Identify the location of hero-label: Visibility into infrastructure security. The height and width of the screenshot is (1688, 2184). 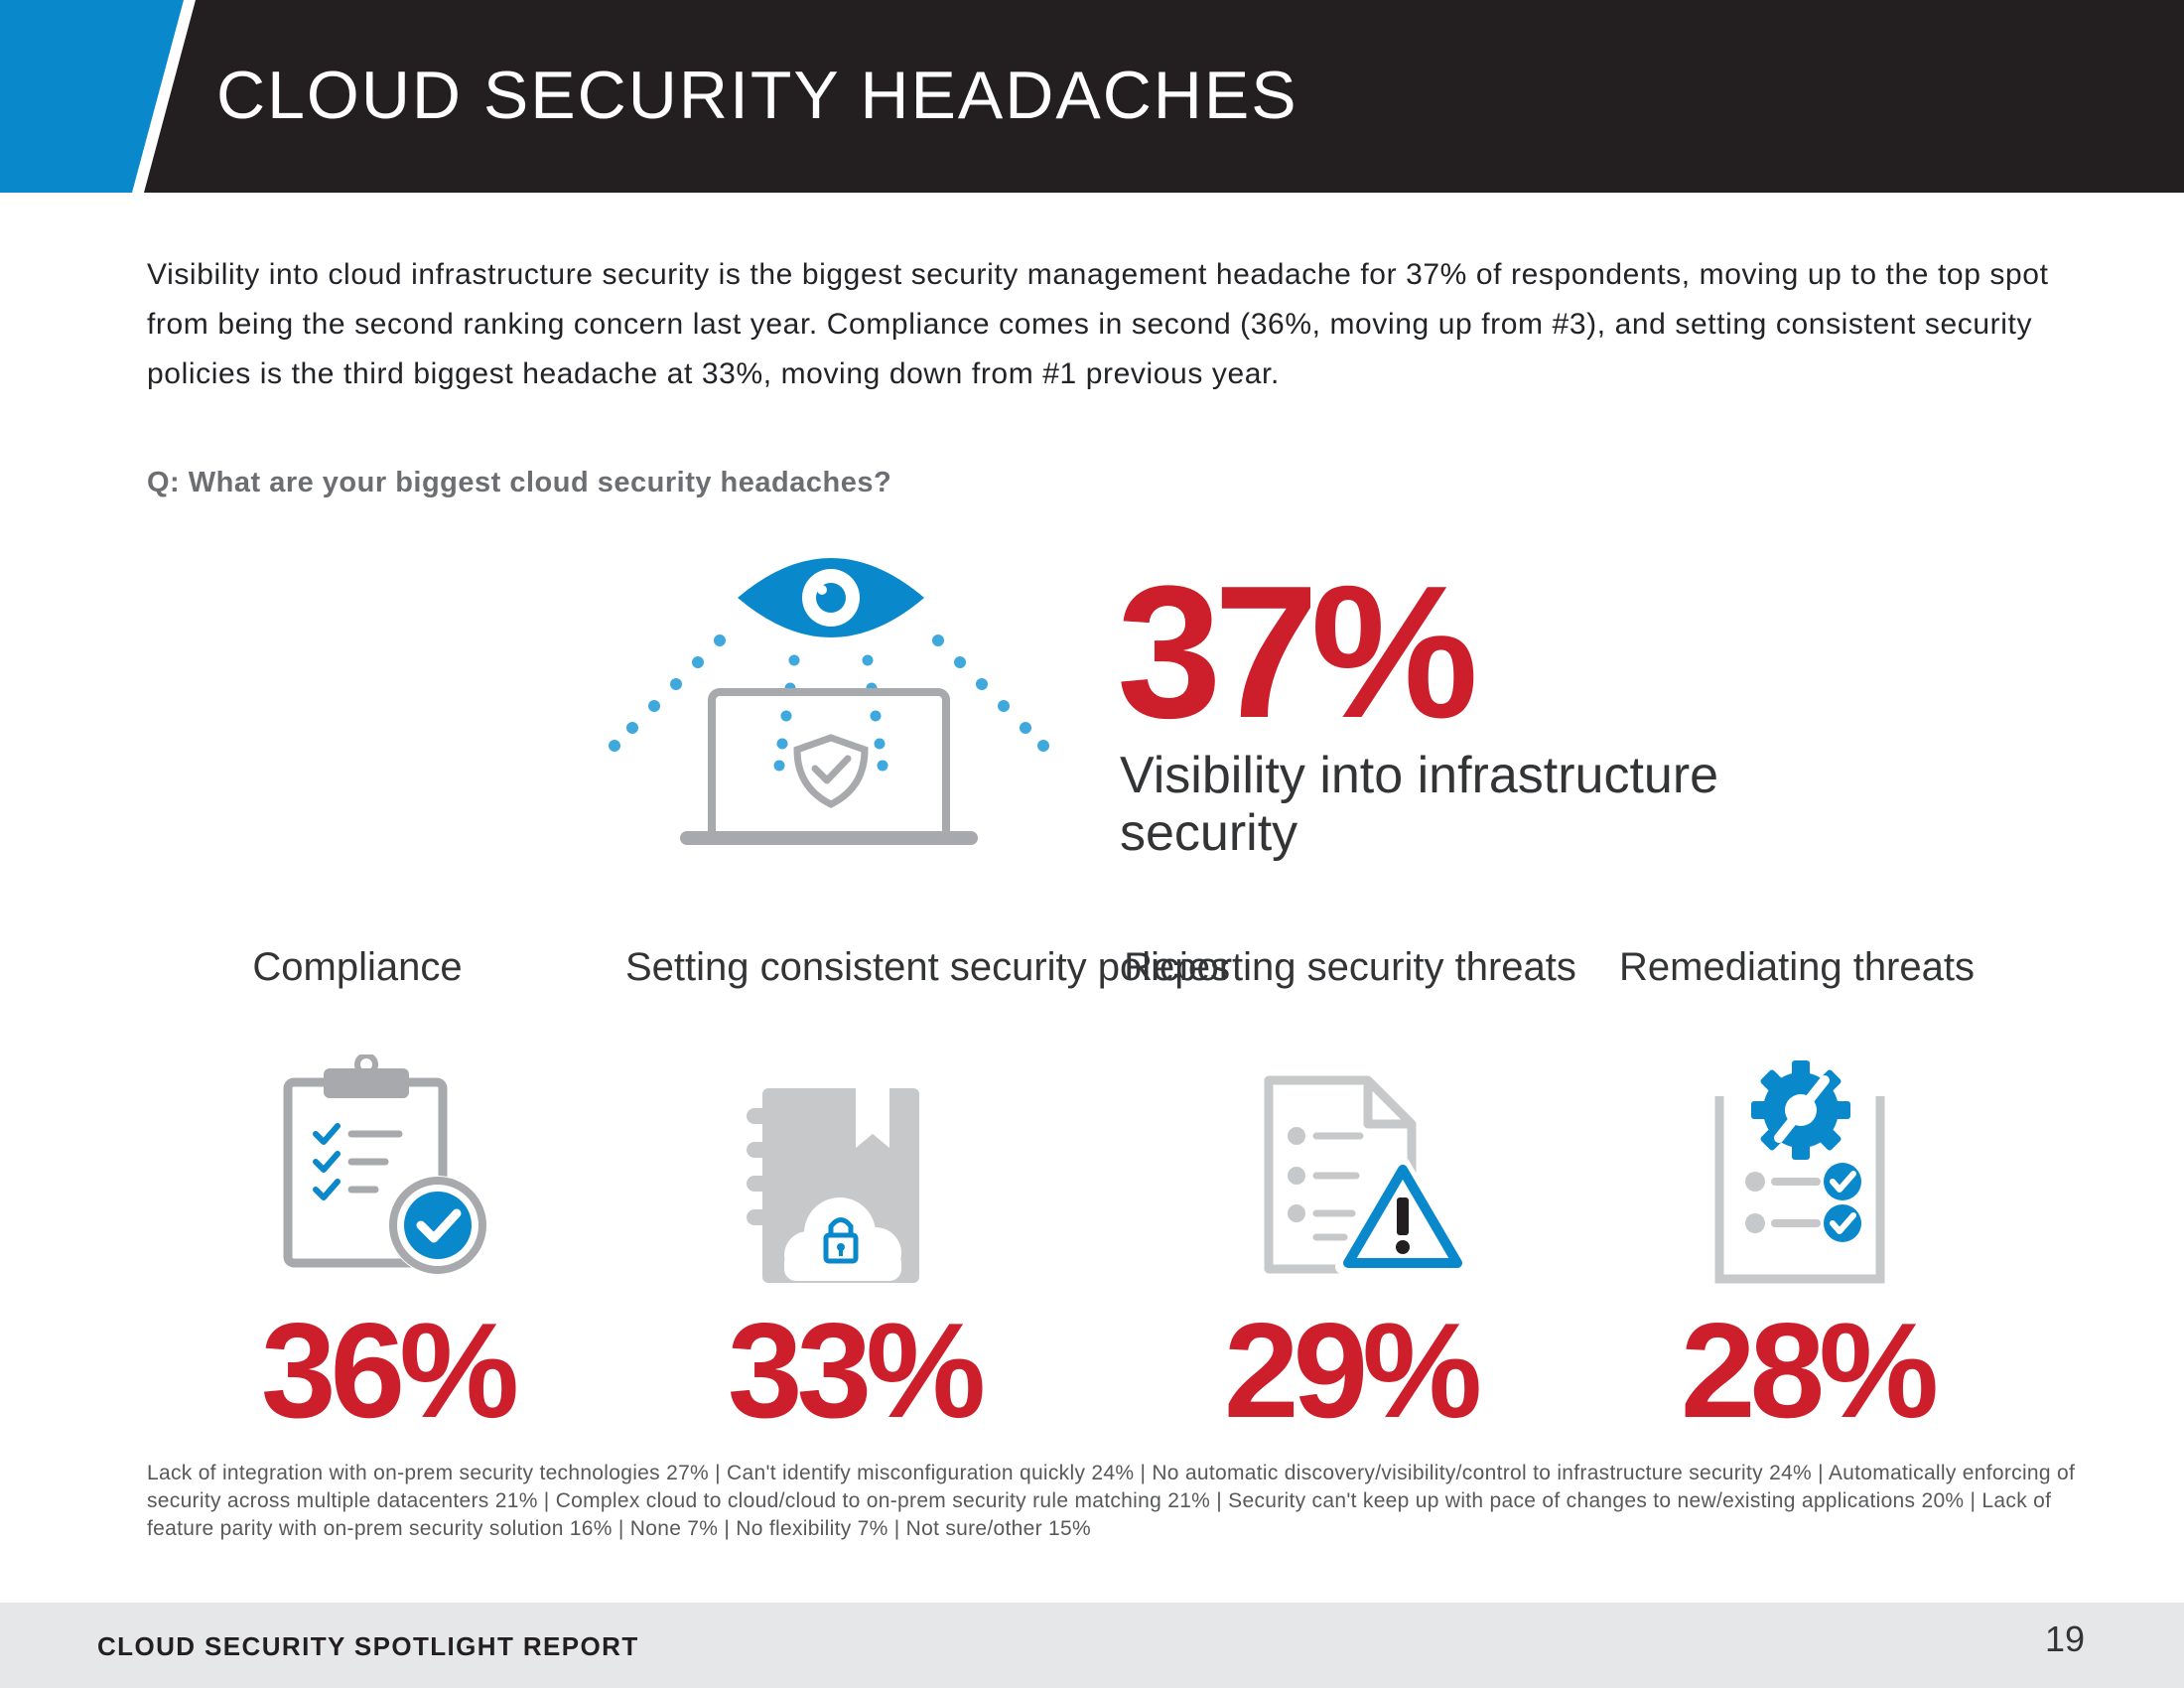
(1419, 804).